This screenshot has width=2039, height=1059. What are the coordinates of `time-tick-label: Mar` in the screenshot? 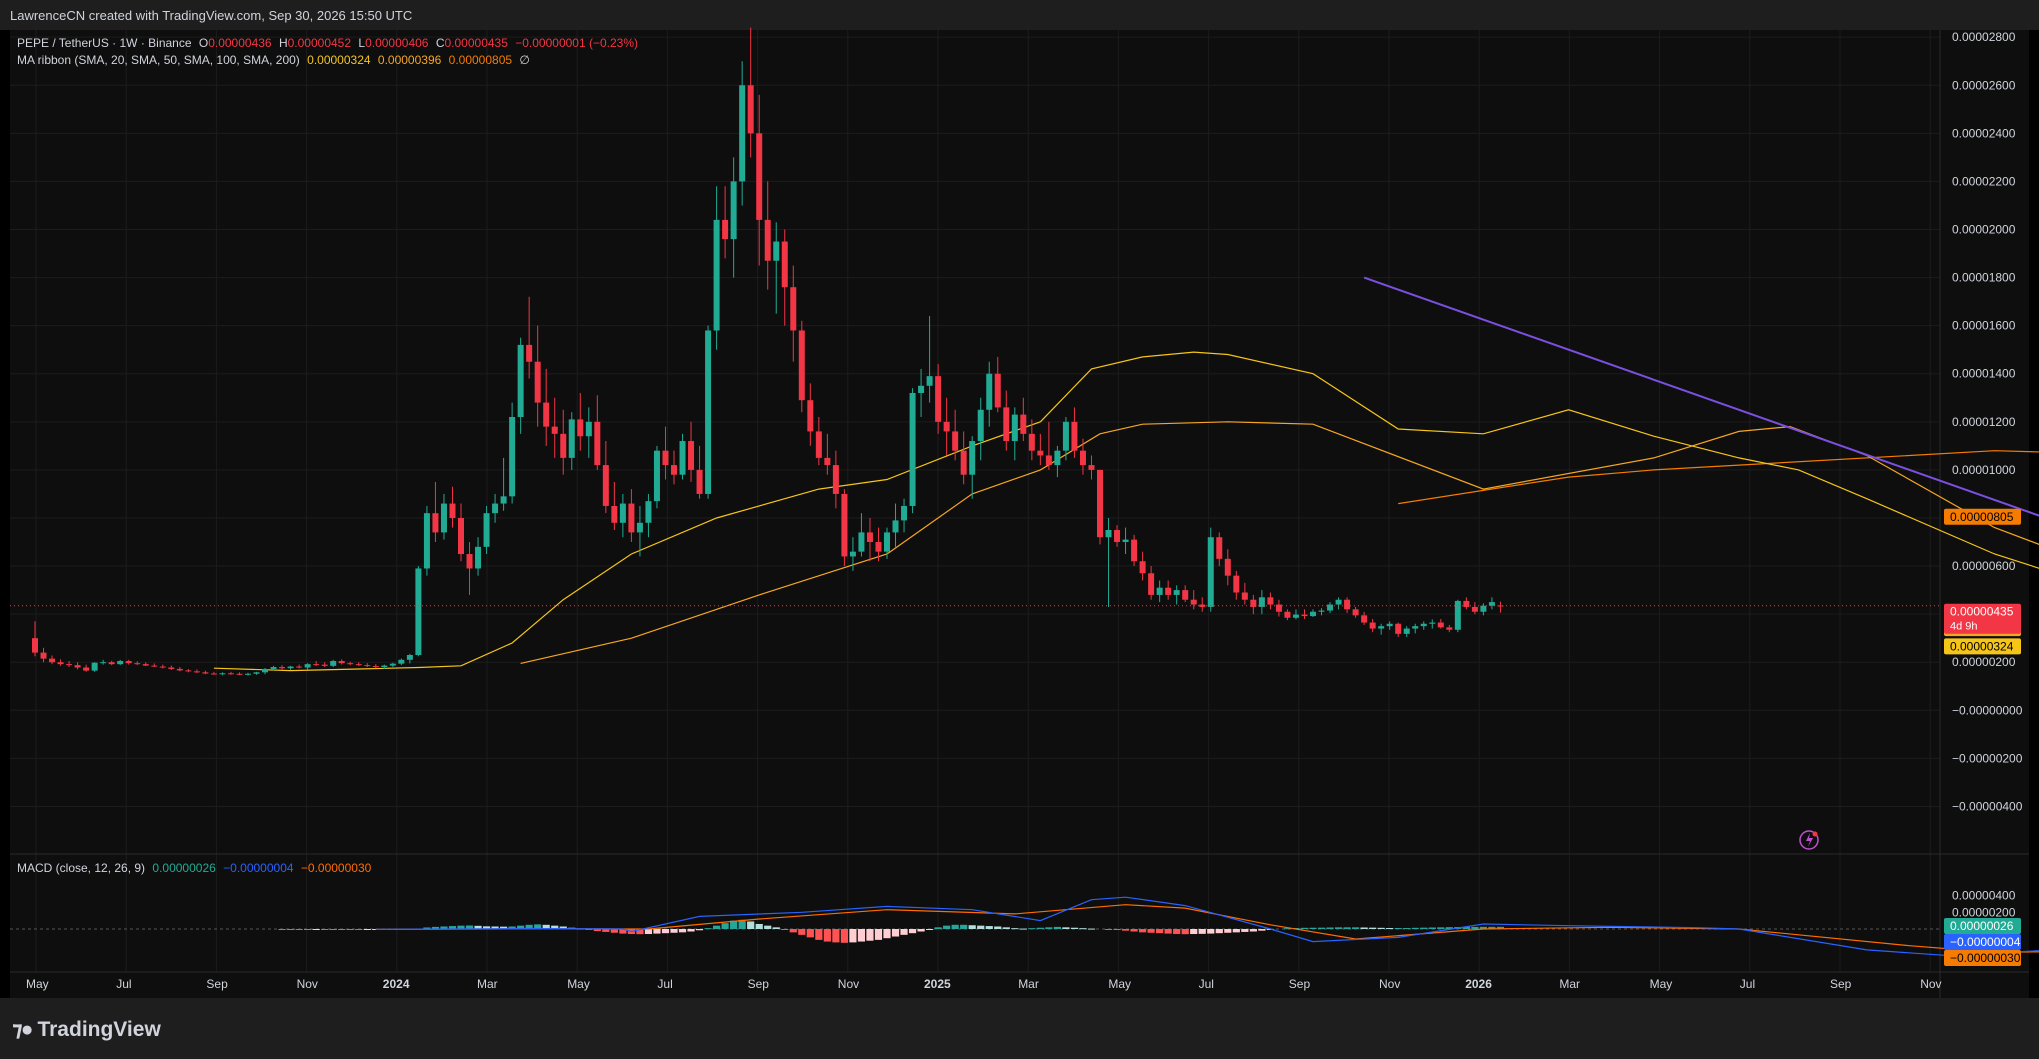 It's located at (1028, 984).